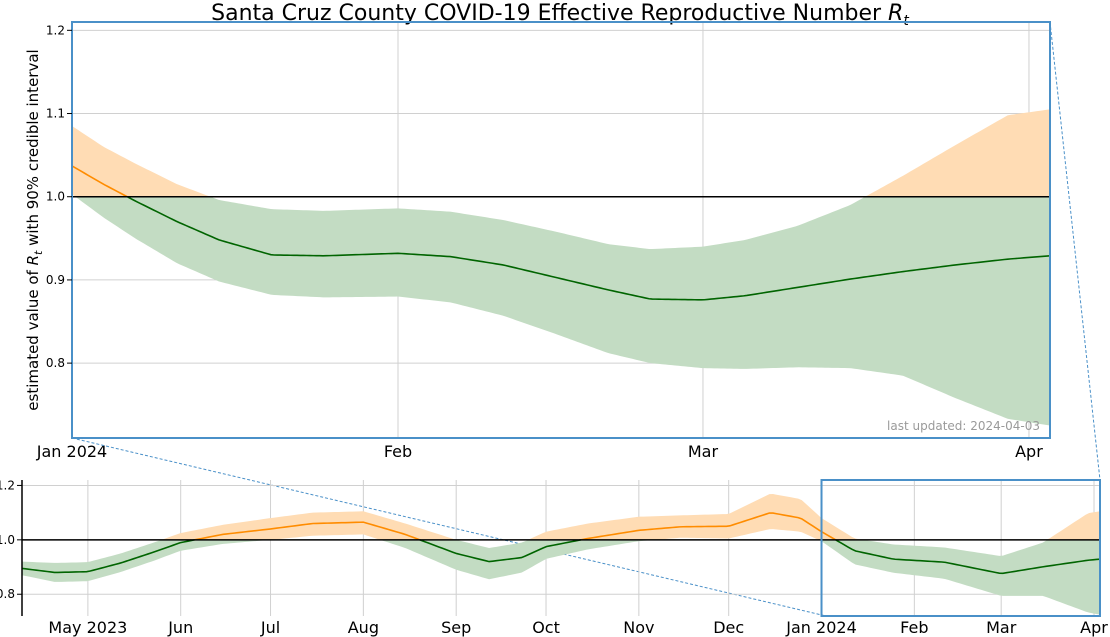 This screenshot has height=637, width=1110. What do you see at coordinates (363, 627) in the screenshot?
I see `x-tick-label: Aug` at bounding box center [363, 627].